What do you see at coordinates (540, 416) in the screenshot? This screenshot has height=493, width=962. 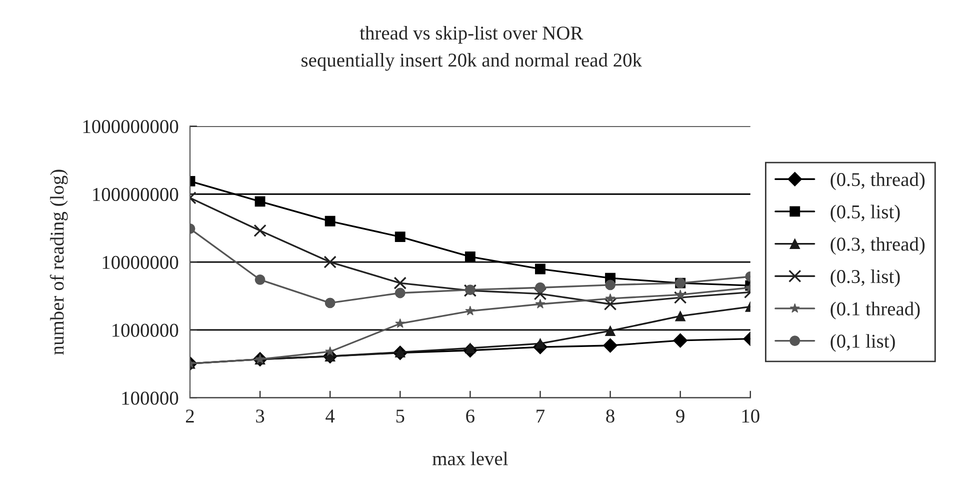 I see `x-tick-label: 7` at bounding box center [540, 416].